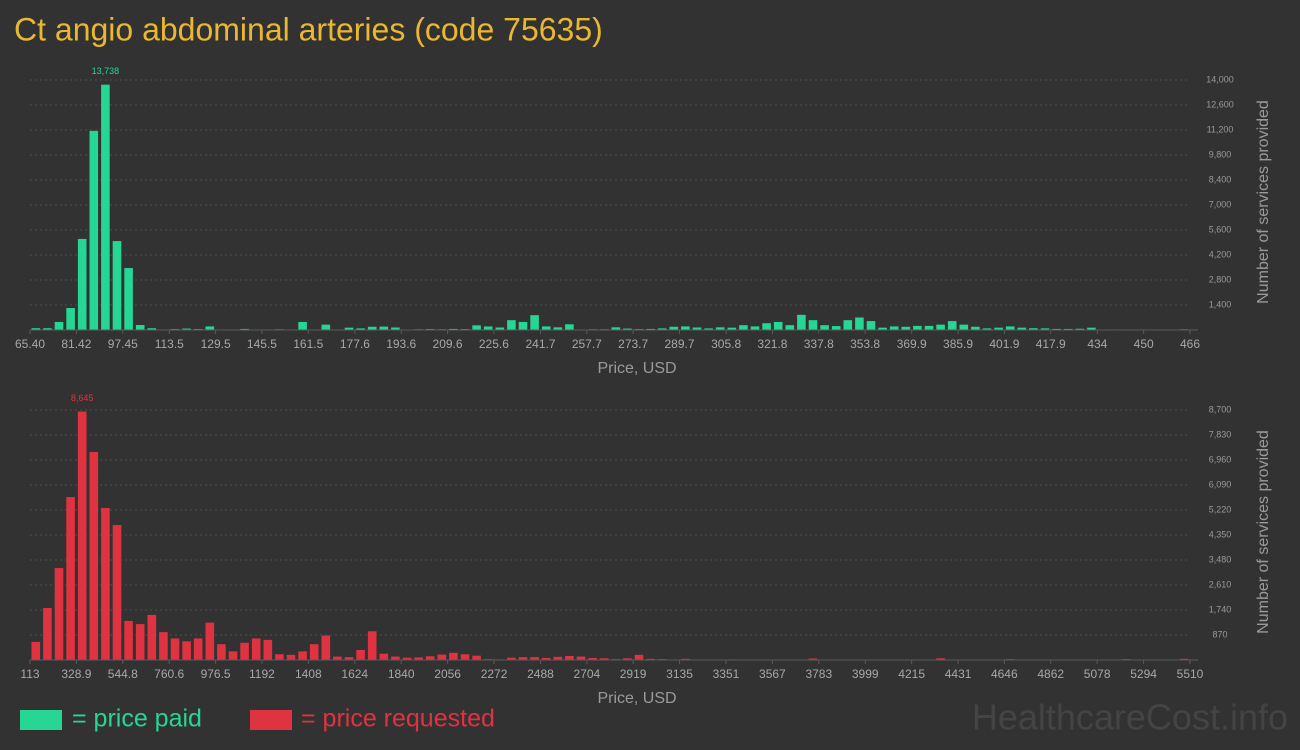 This screenshot has height=750, width=1300. What do you see at coordinates (1220, 459) in the screenshot?
I see `y-tick-label: 6,960` at bounding box center [1220, 459].